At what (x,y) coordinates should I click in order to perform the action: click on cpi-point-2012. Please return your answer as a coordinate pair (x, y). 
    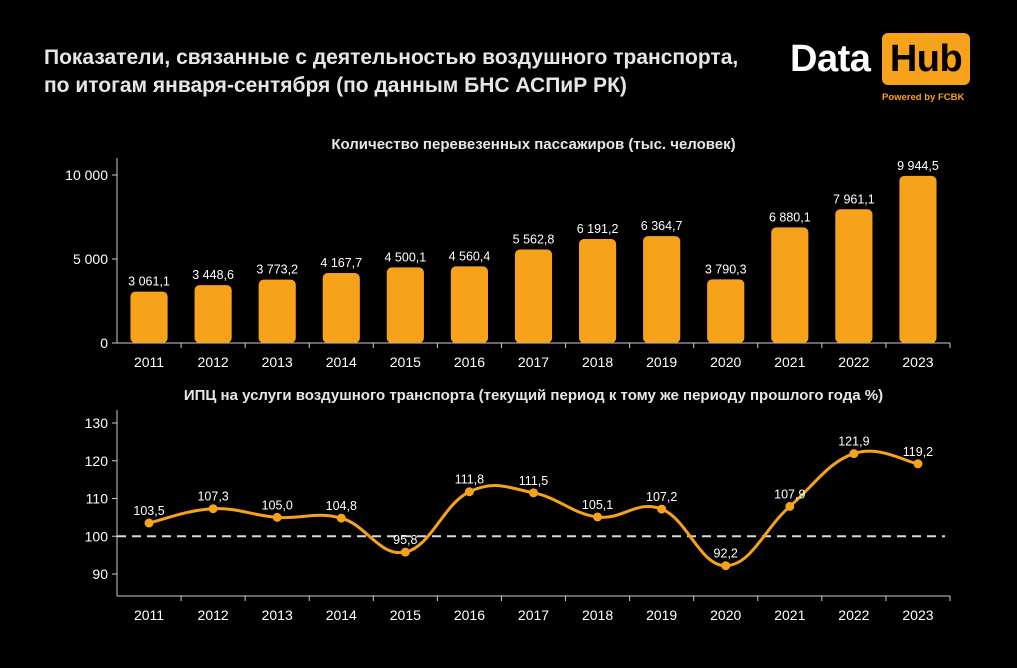
    Looking at the image, I should click on (213, 509).